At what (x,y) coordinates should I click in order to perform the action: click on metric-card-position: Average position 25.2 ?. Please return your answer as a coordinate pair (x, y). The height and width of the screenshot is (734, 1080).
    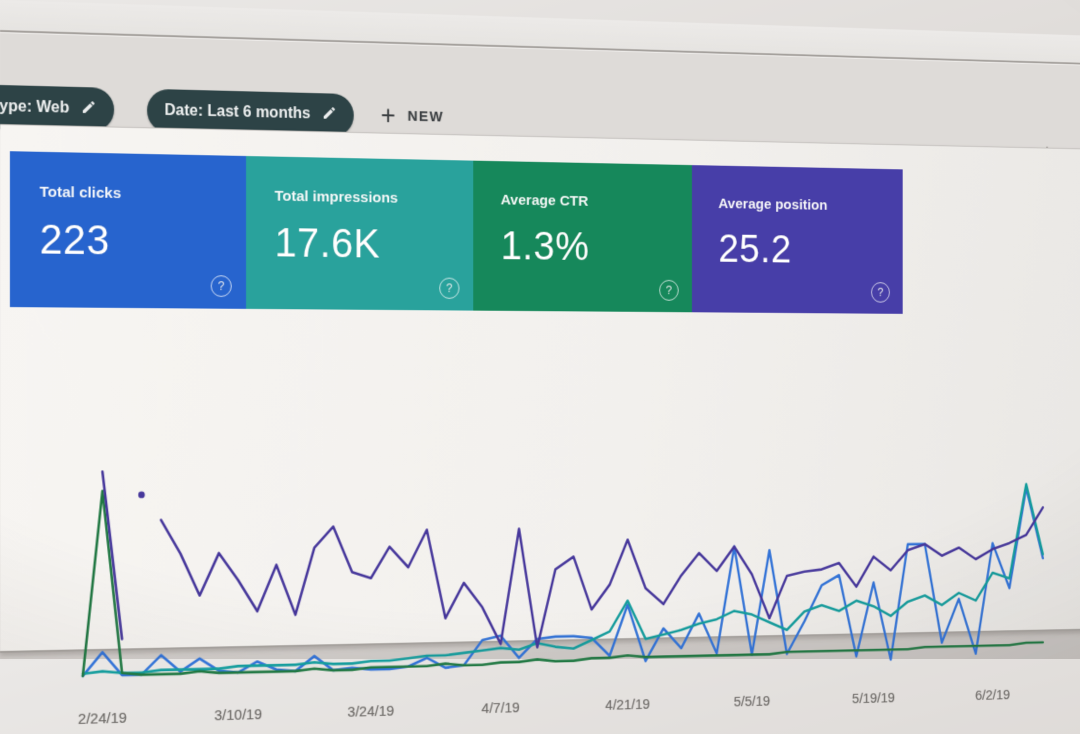
    Looking at the image, I should click on (797, 239).